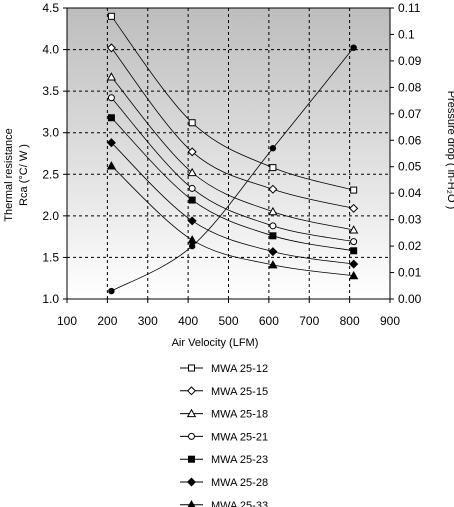 The width and height of the screenshot is (454, 507). Describe the element at coordinates (410, 193) in the screenshot. I see `y2-tick-label: 0.04` at that location.